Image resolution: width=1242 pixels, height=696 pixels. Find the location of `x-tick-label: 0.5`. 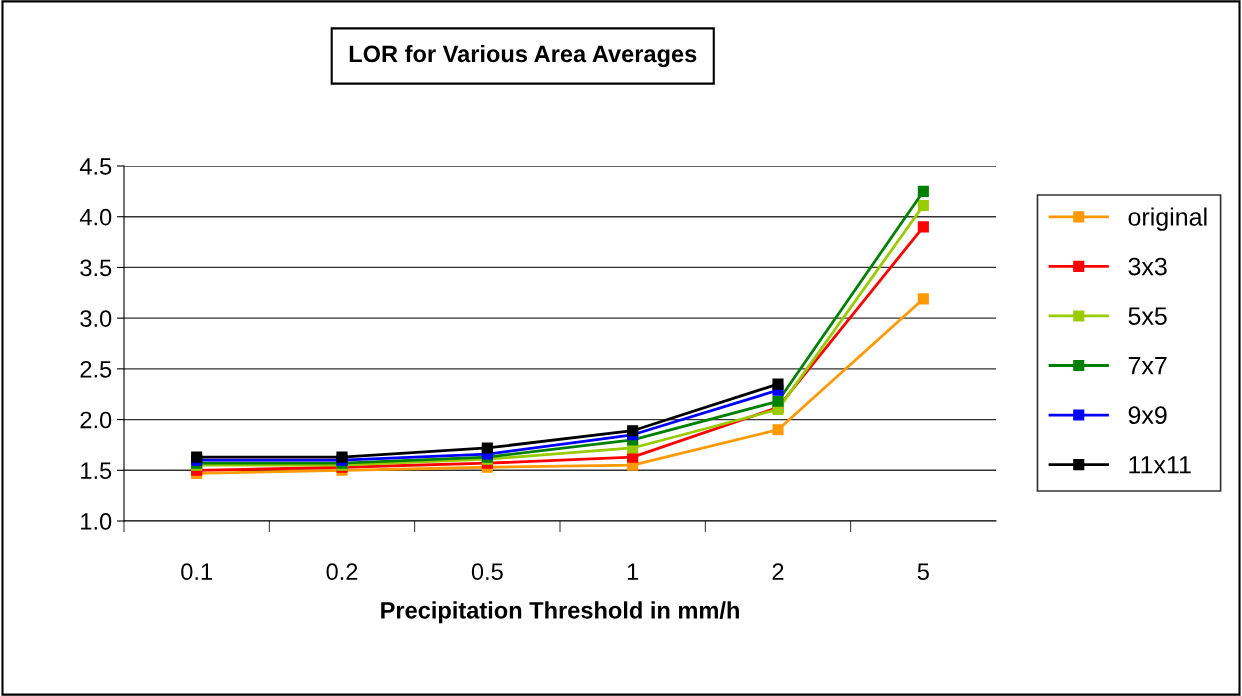

x-tick-label: 0.5 is located at coordinates (487, 572).